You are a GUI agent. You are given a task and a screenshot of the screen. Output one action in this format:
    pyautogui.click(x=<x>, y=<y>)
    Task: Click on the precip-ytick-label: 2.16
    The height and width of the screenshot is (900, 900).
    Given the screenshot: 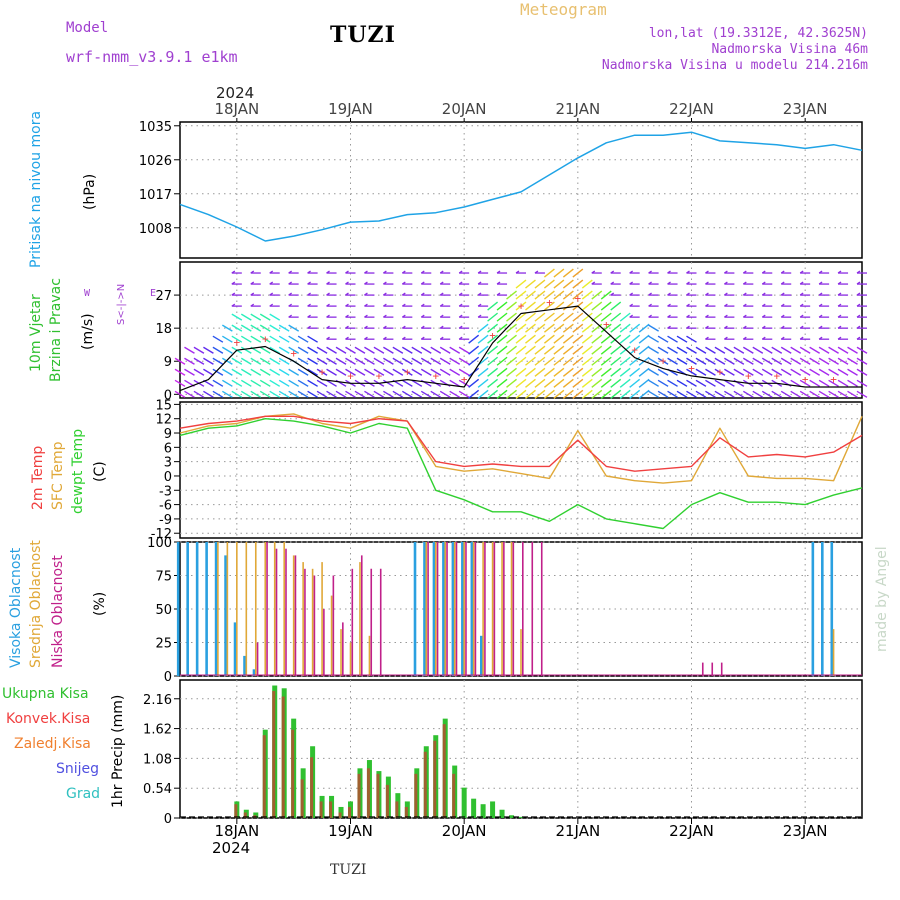 What is the action you would take?
    pyautogui.click(x=157, y=700)
    